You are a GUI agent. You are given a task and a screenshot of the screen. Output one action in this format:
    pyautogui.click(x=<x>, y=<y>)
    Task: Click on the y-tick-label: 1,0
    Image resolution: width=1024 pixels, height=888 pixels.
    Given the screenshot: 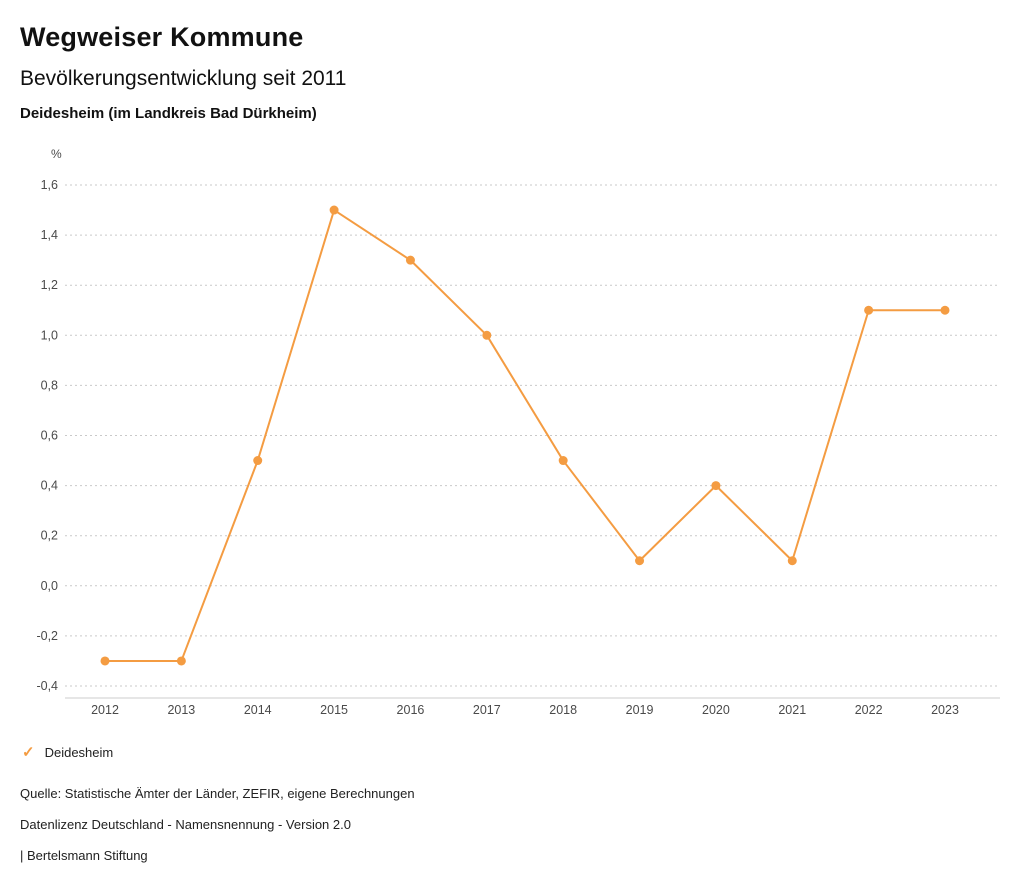 What is the action you would take?
    pyautogui.click(x=49, y=335)
    